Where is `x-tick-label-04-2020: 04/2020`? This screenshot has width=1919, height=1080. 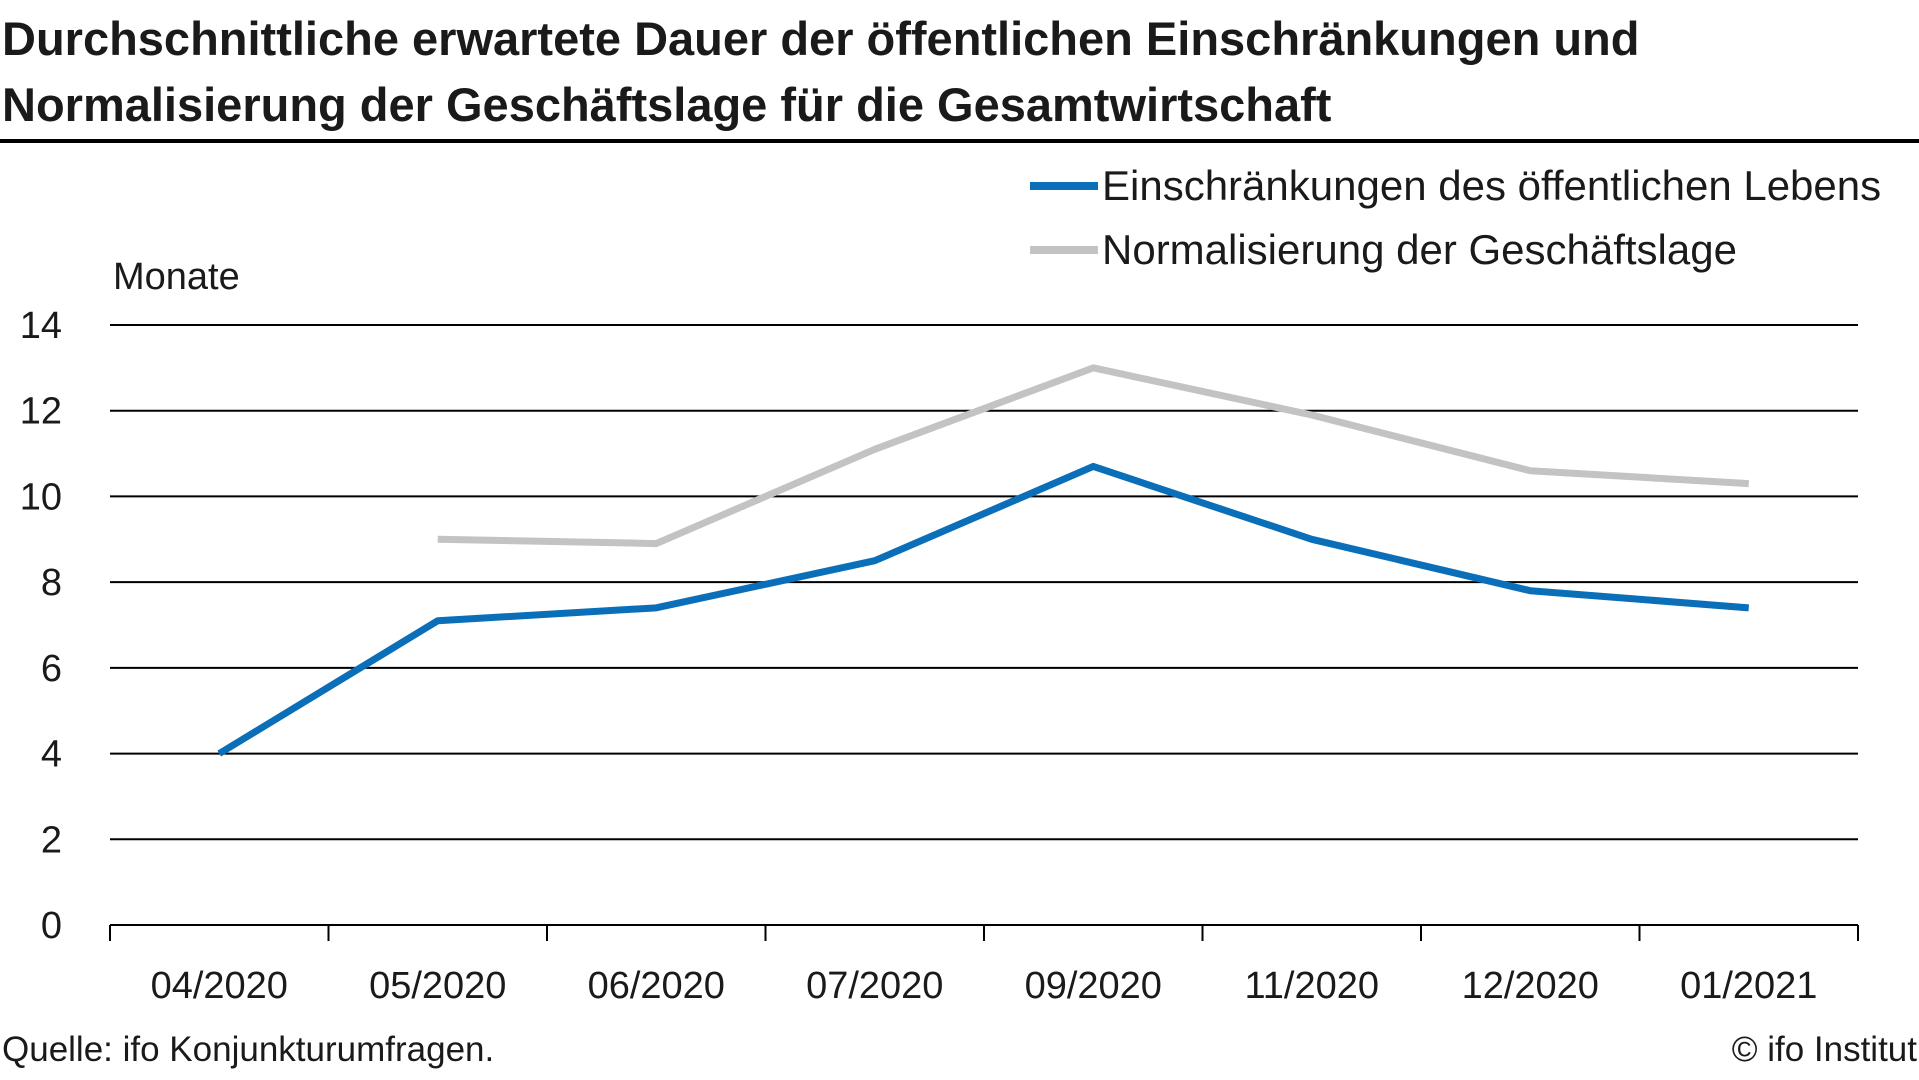 x-tick-label-04-2020: 04/2020 is located at coordinates (219, 986).